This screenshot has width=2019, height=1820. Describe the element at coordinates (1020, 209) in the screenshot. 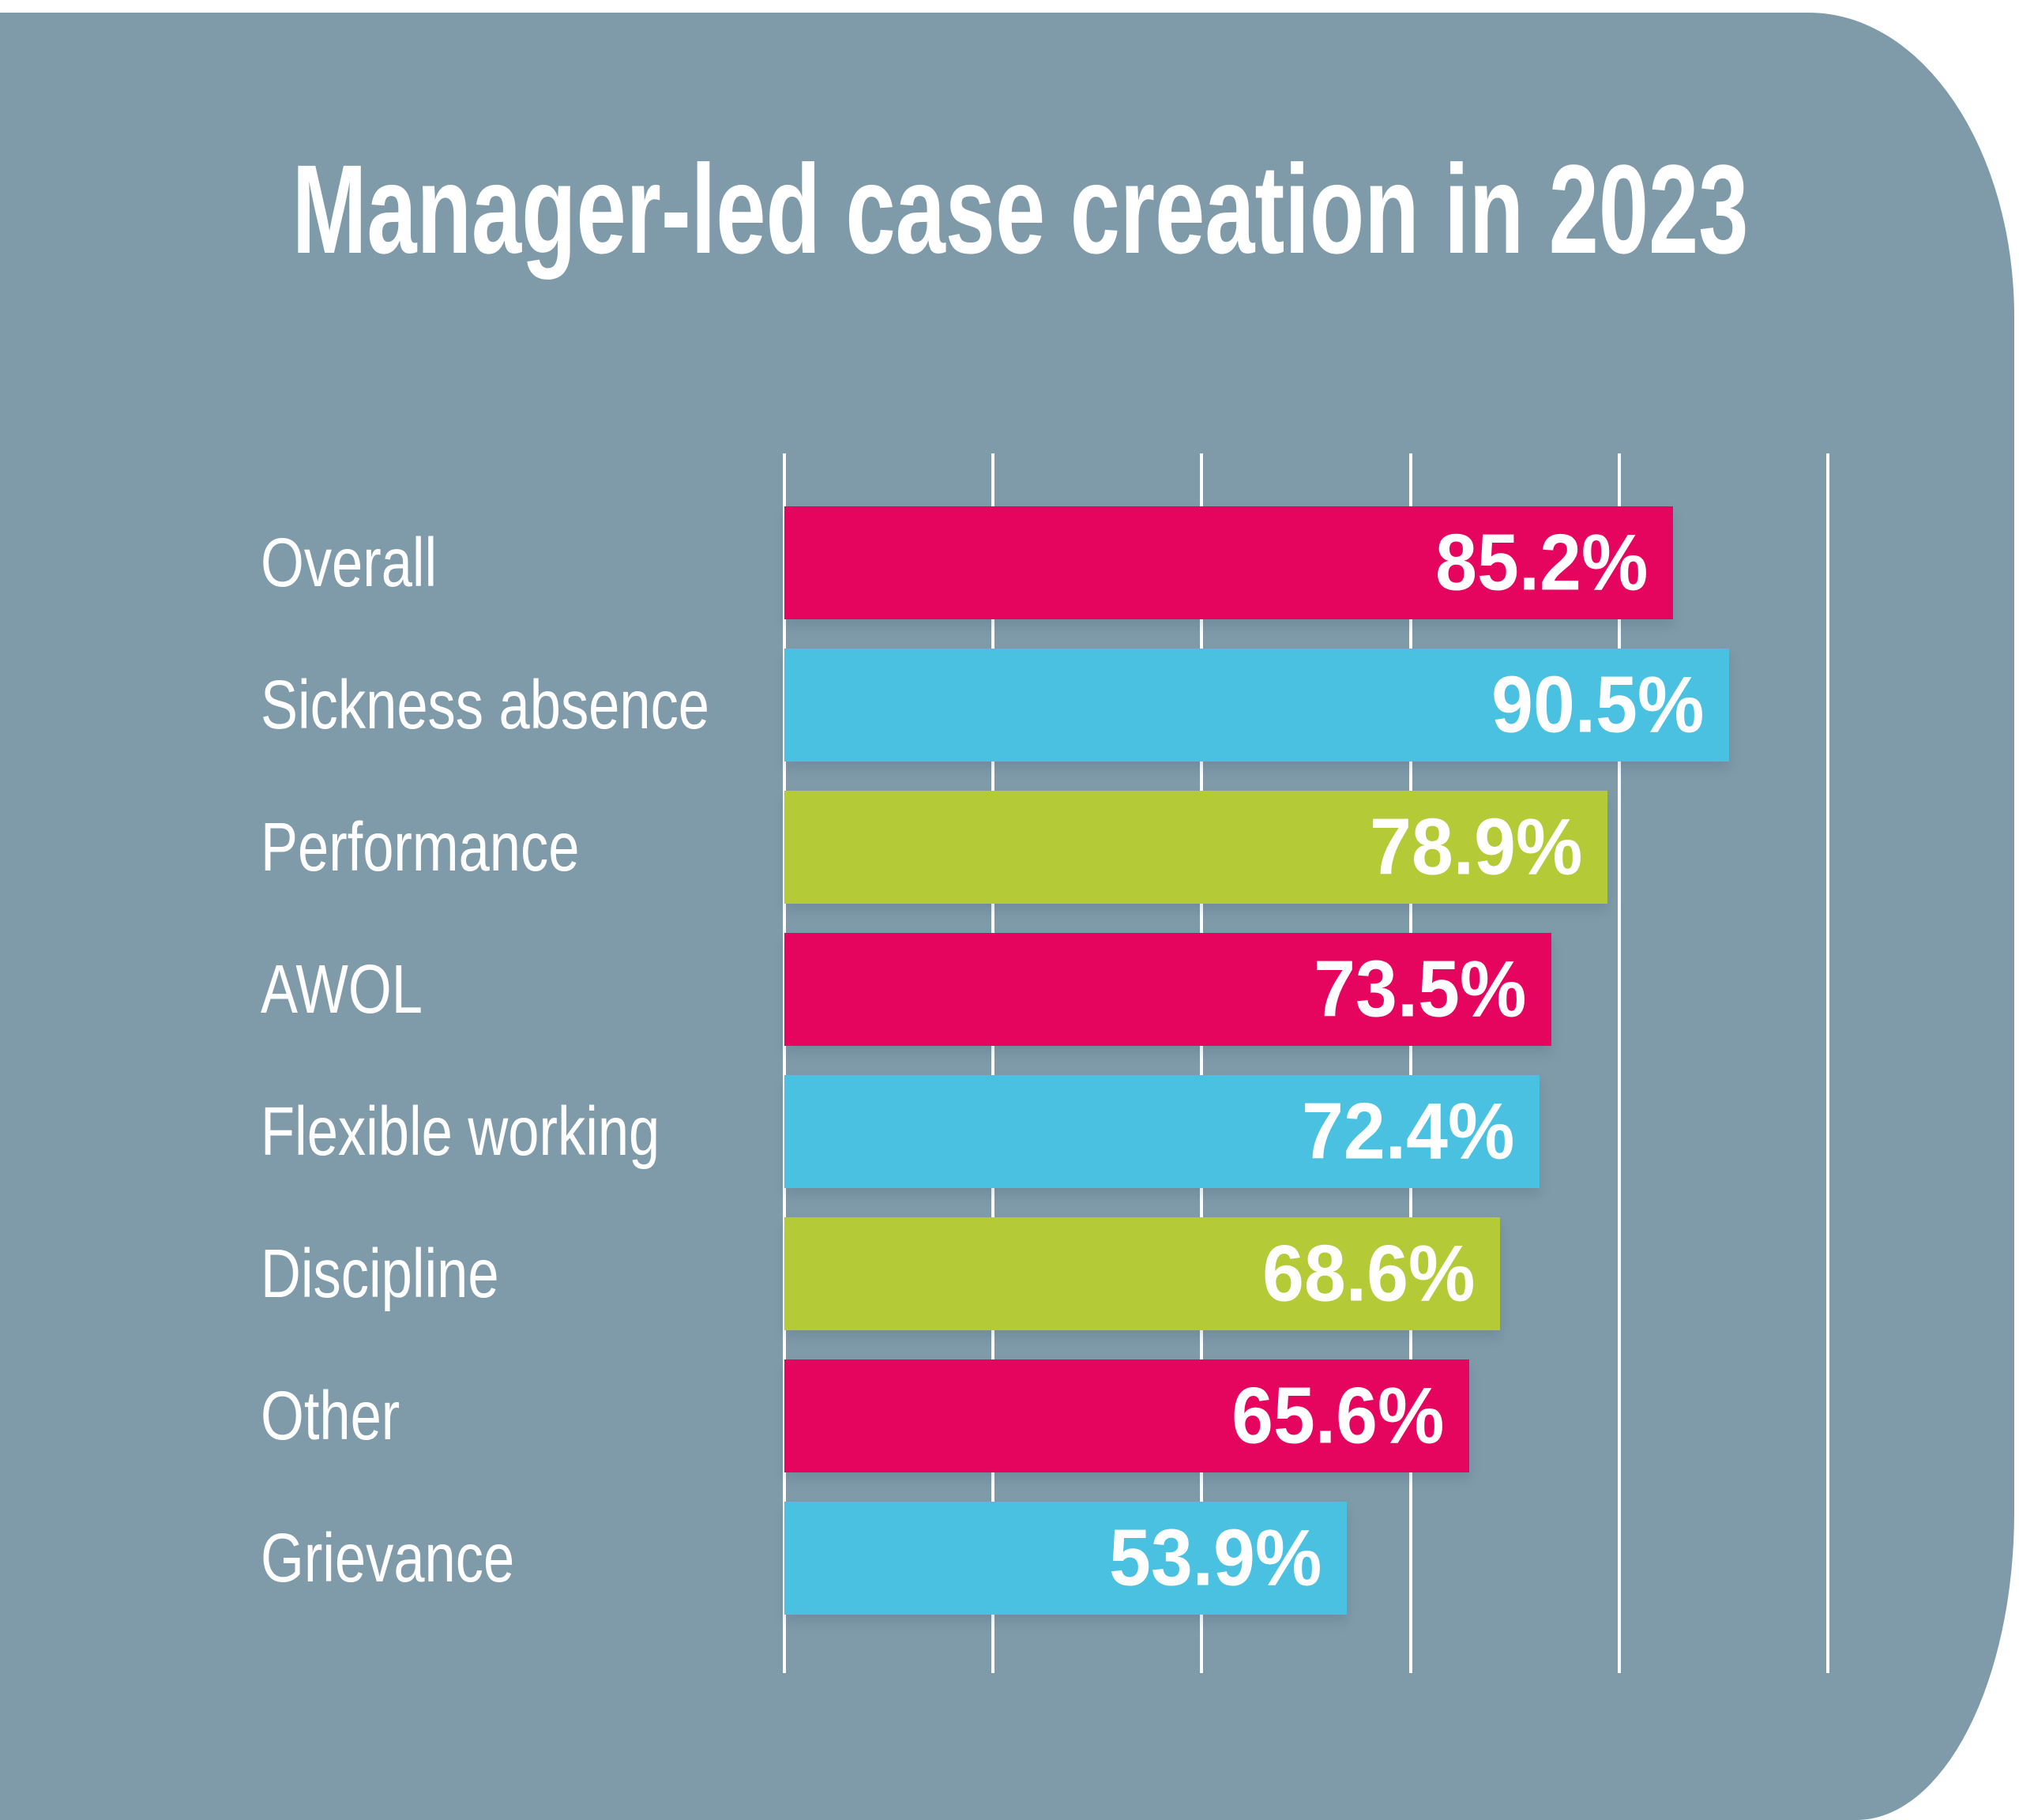

I see `chart-title: Manager-led case creation in 2023` at that location.